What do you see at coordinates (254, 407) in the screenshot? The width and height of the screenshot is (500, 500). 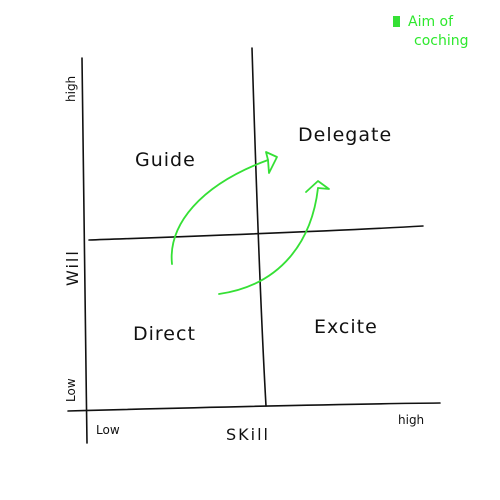 I see `x-axis-line` at bounding box center [254, 407].